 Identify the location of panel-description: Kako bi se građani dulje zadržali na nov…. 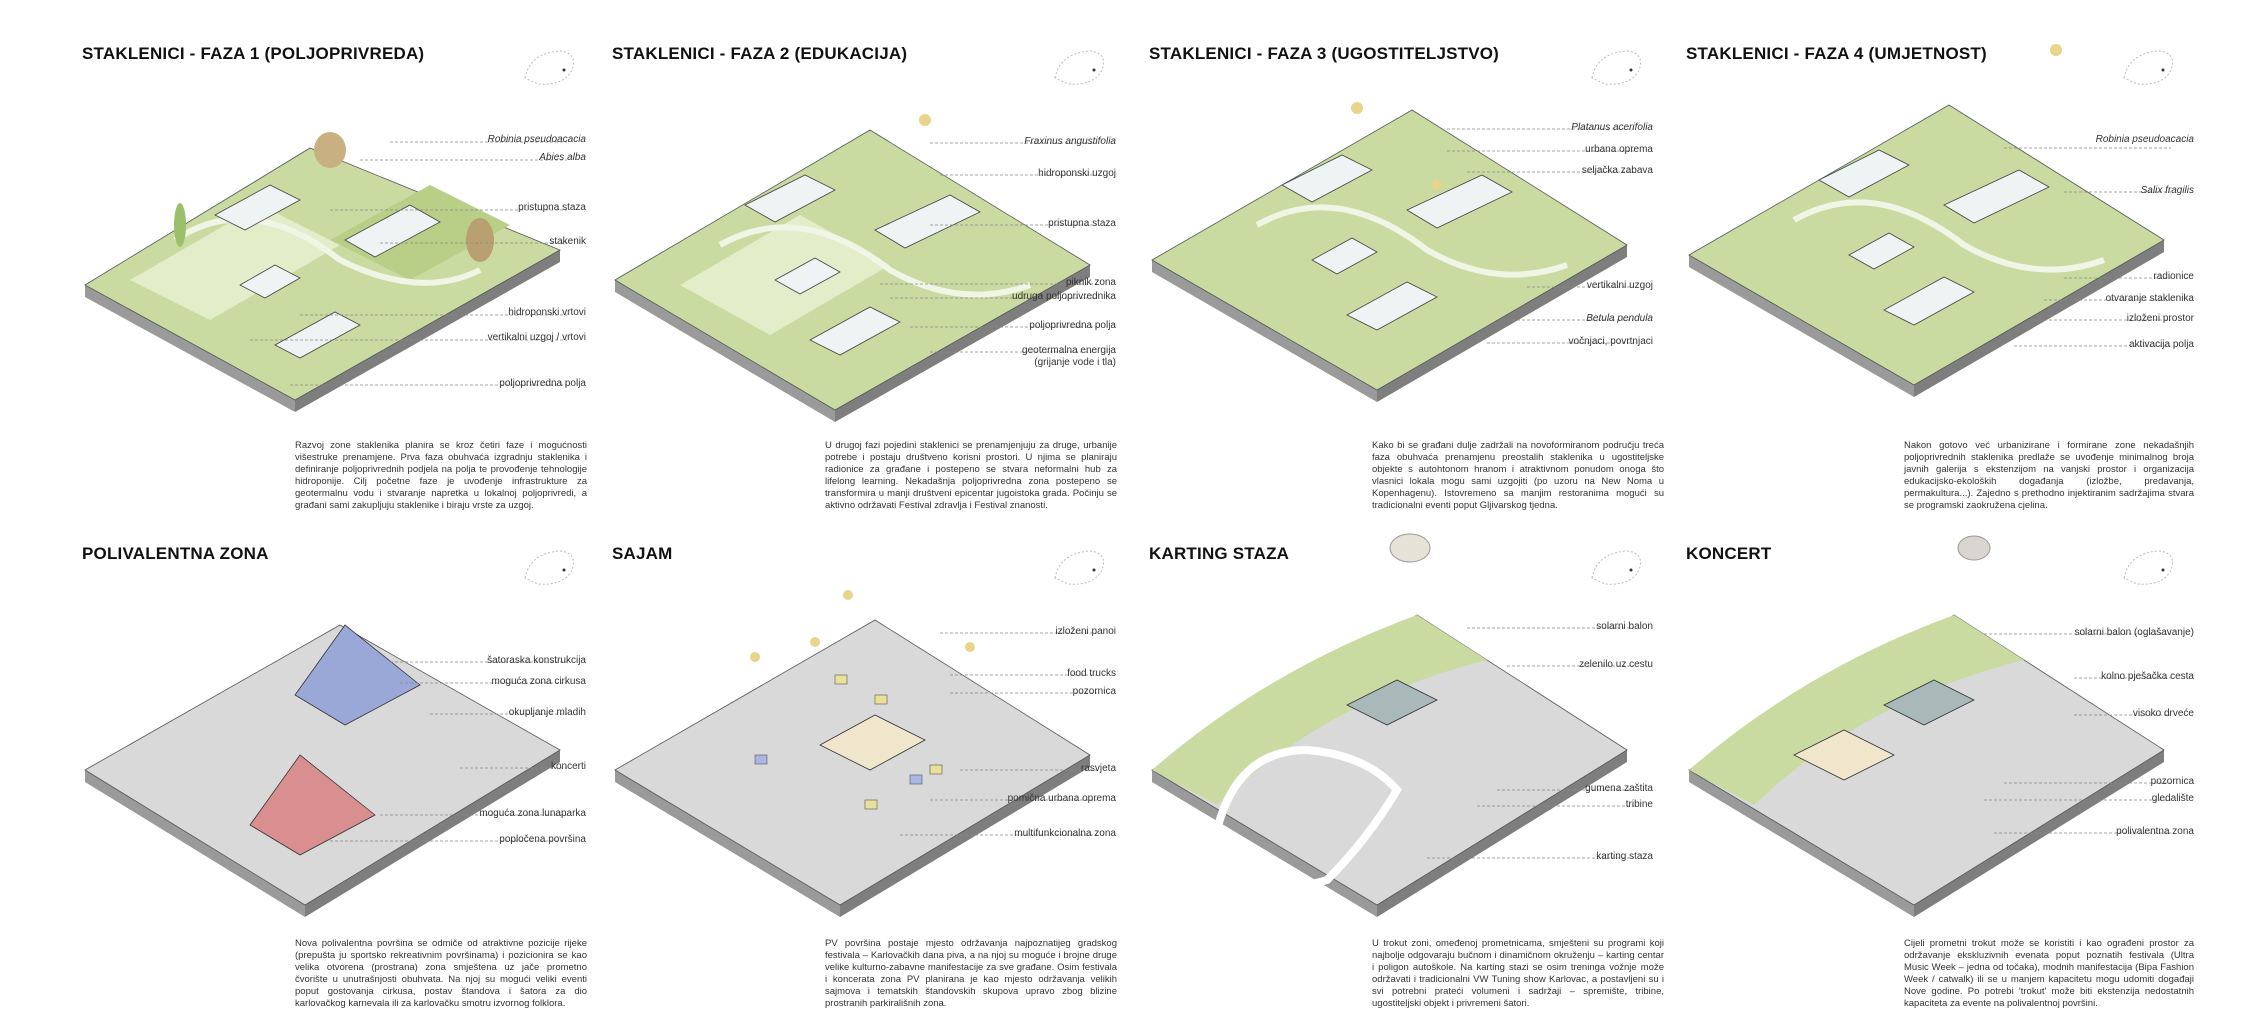
(1518, 475).